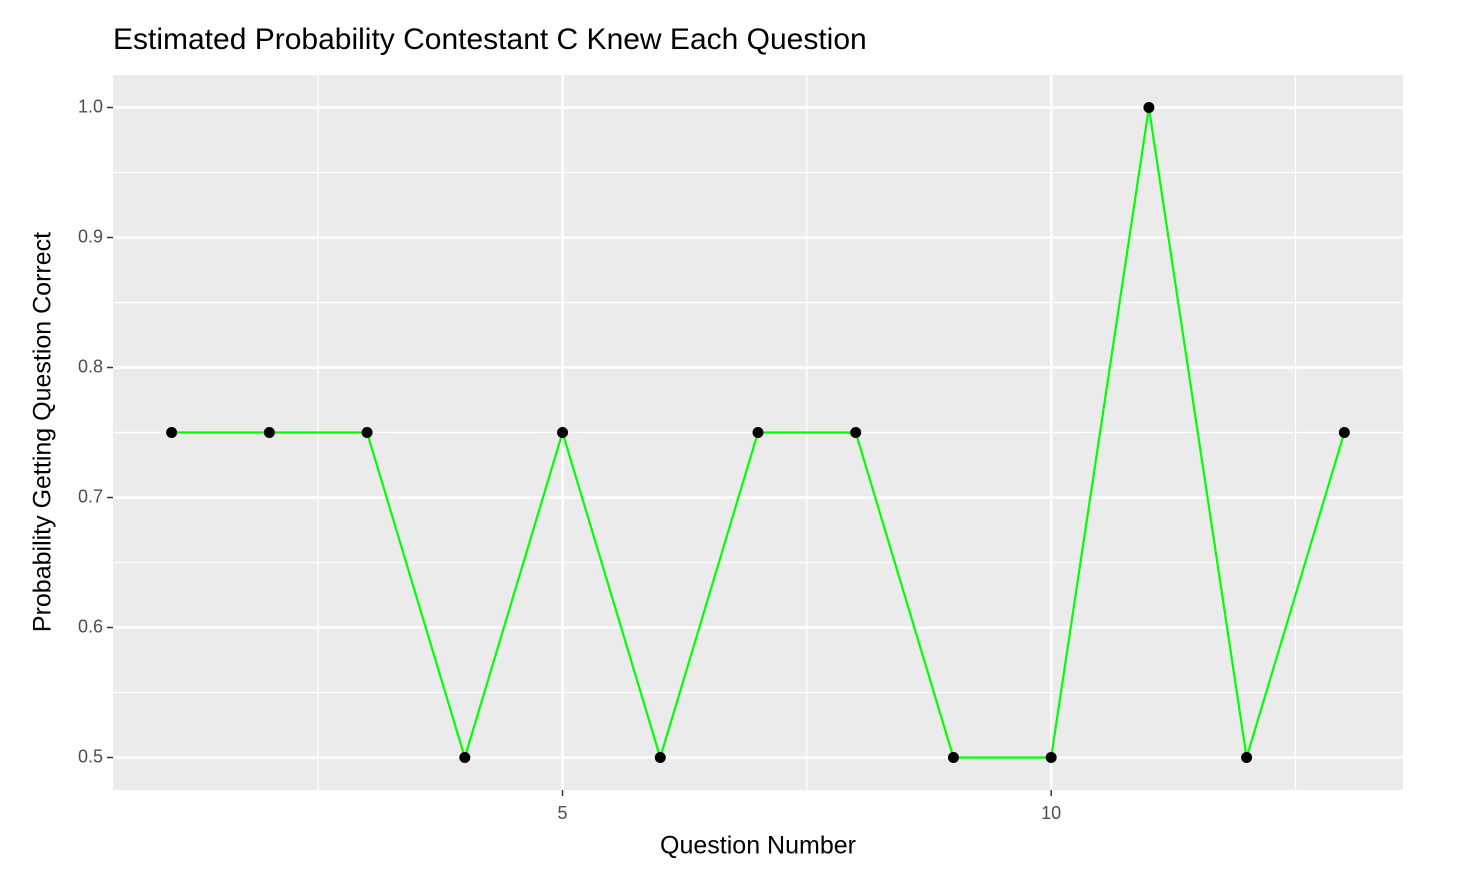 The height and width of the screenshot is (876, 1458). Describe the element at coordinates (43, 432) in the screenshot. I see `y-axis-label: Probability Getting Question Correct` at that location.